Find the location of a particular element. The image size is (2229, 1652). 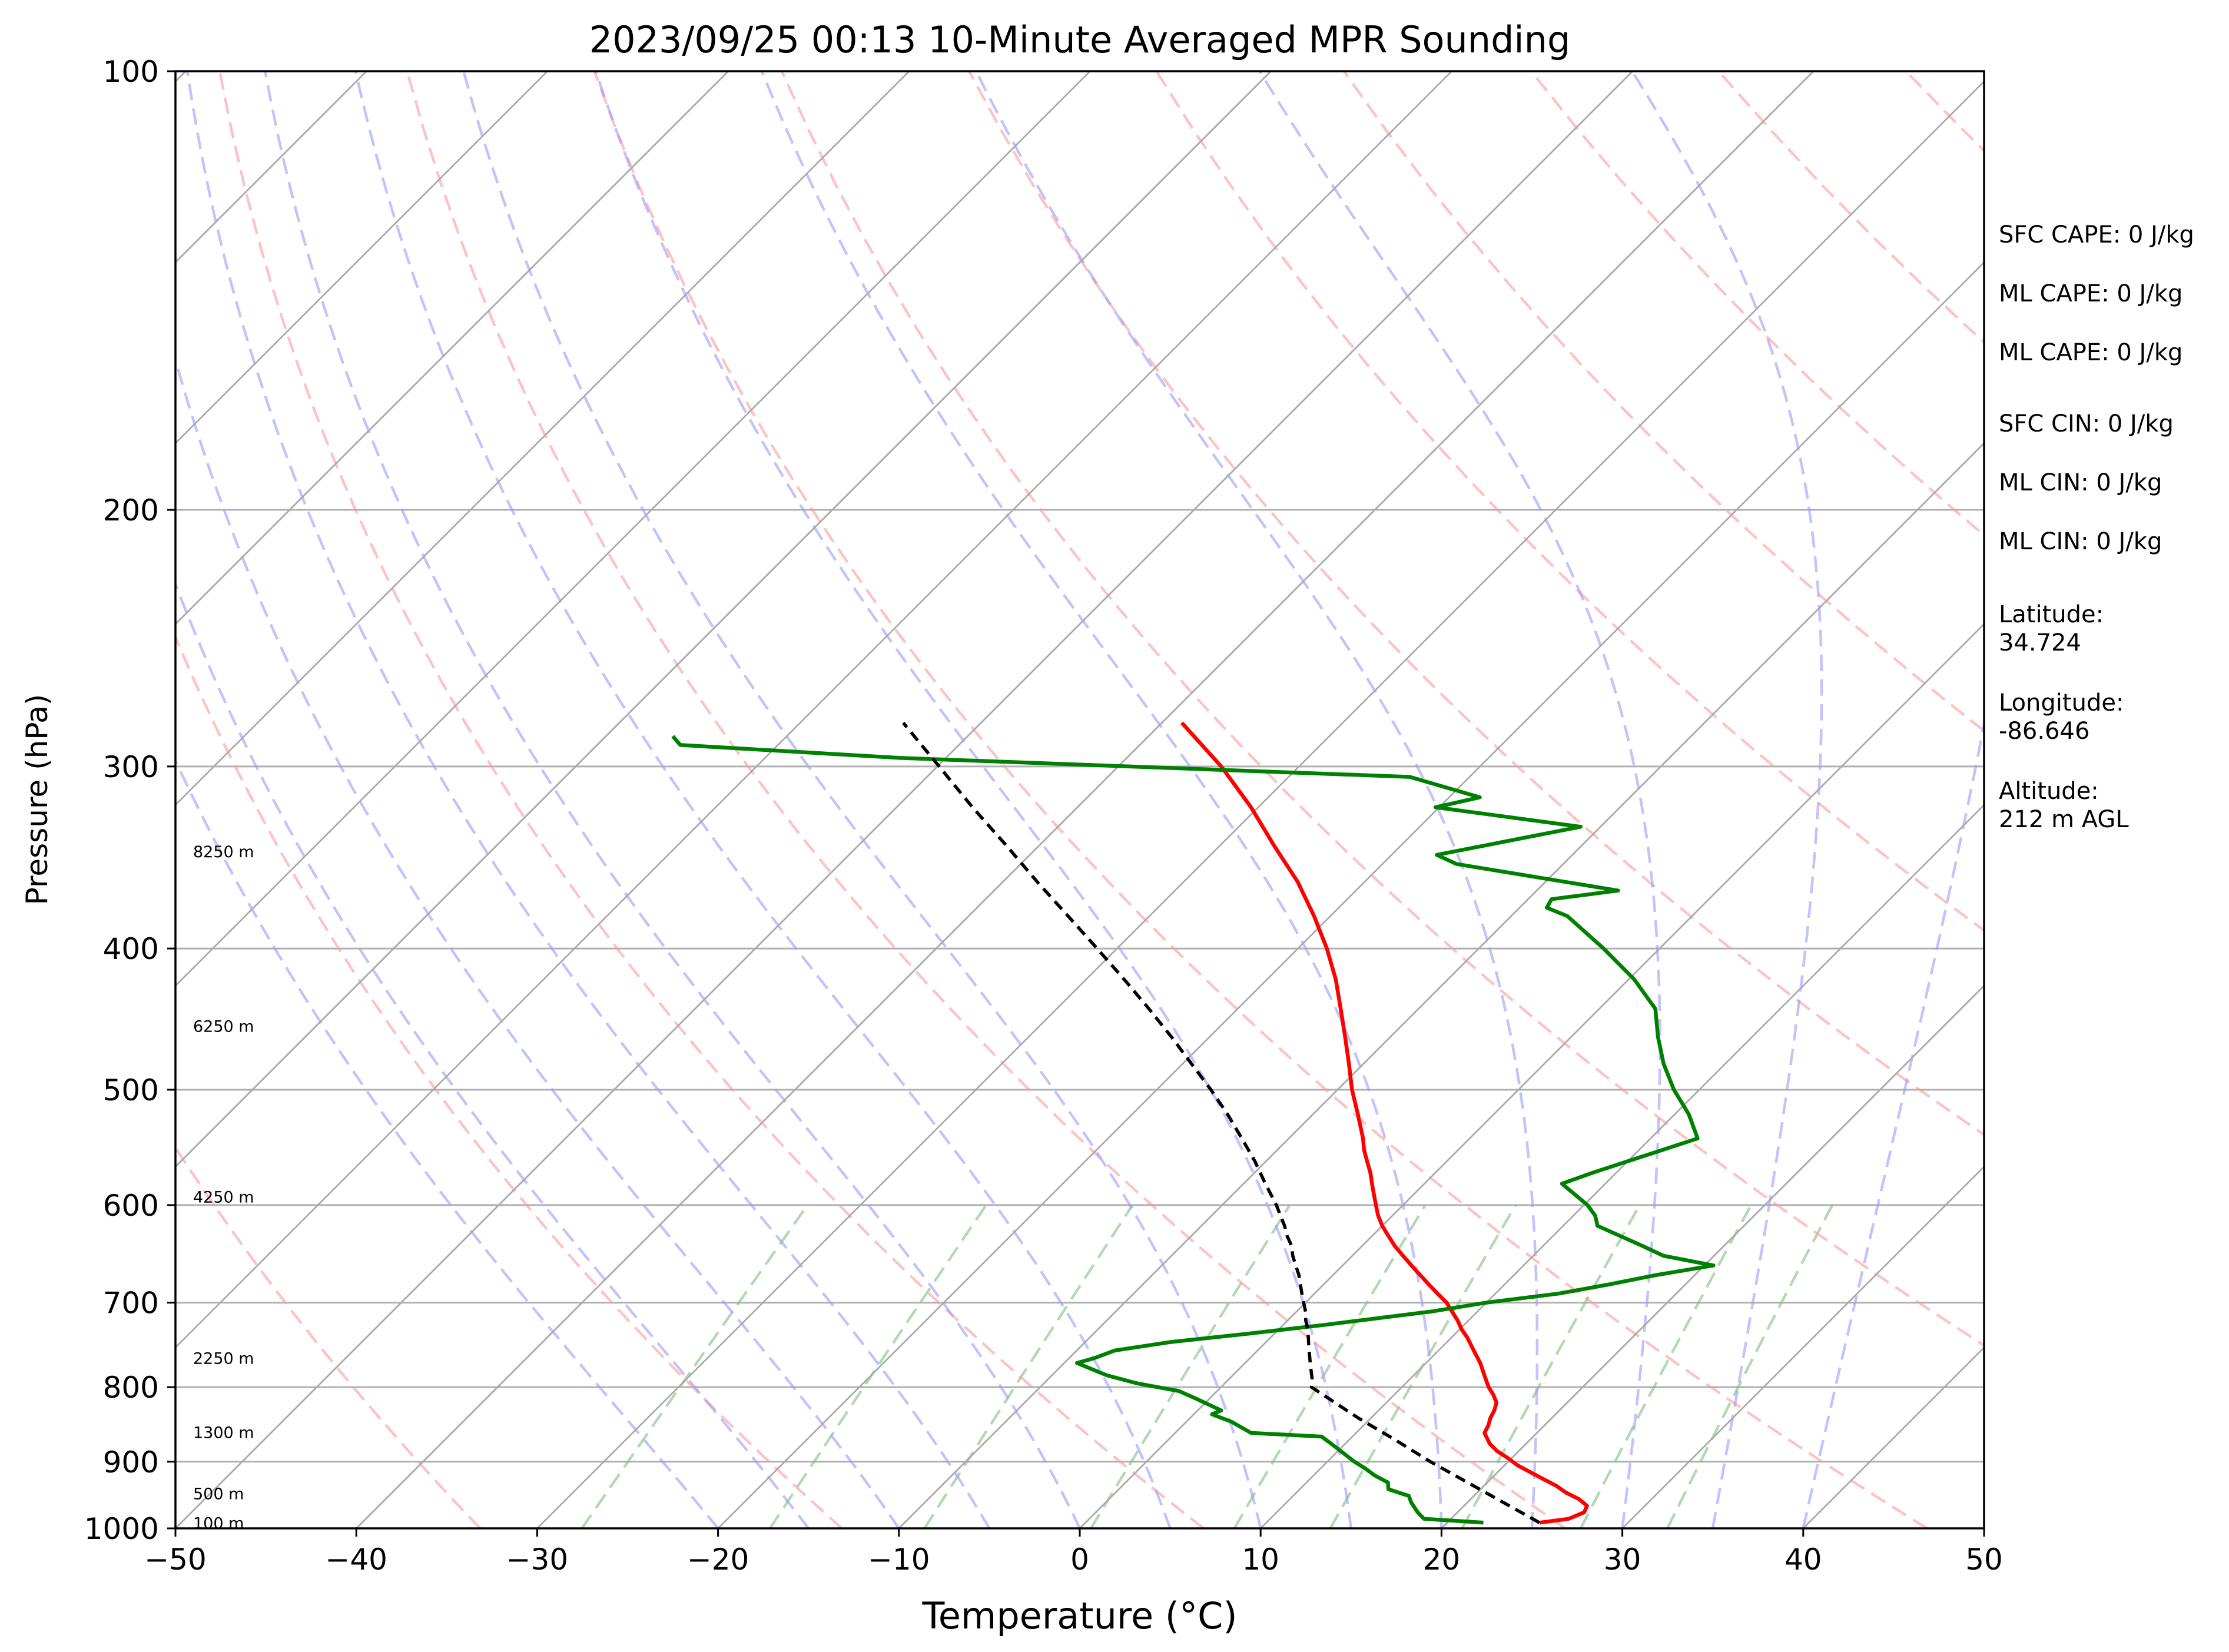

height-label: 6250 m is located at coordinates (224, 1026).